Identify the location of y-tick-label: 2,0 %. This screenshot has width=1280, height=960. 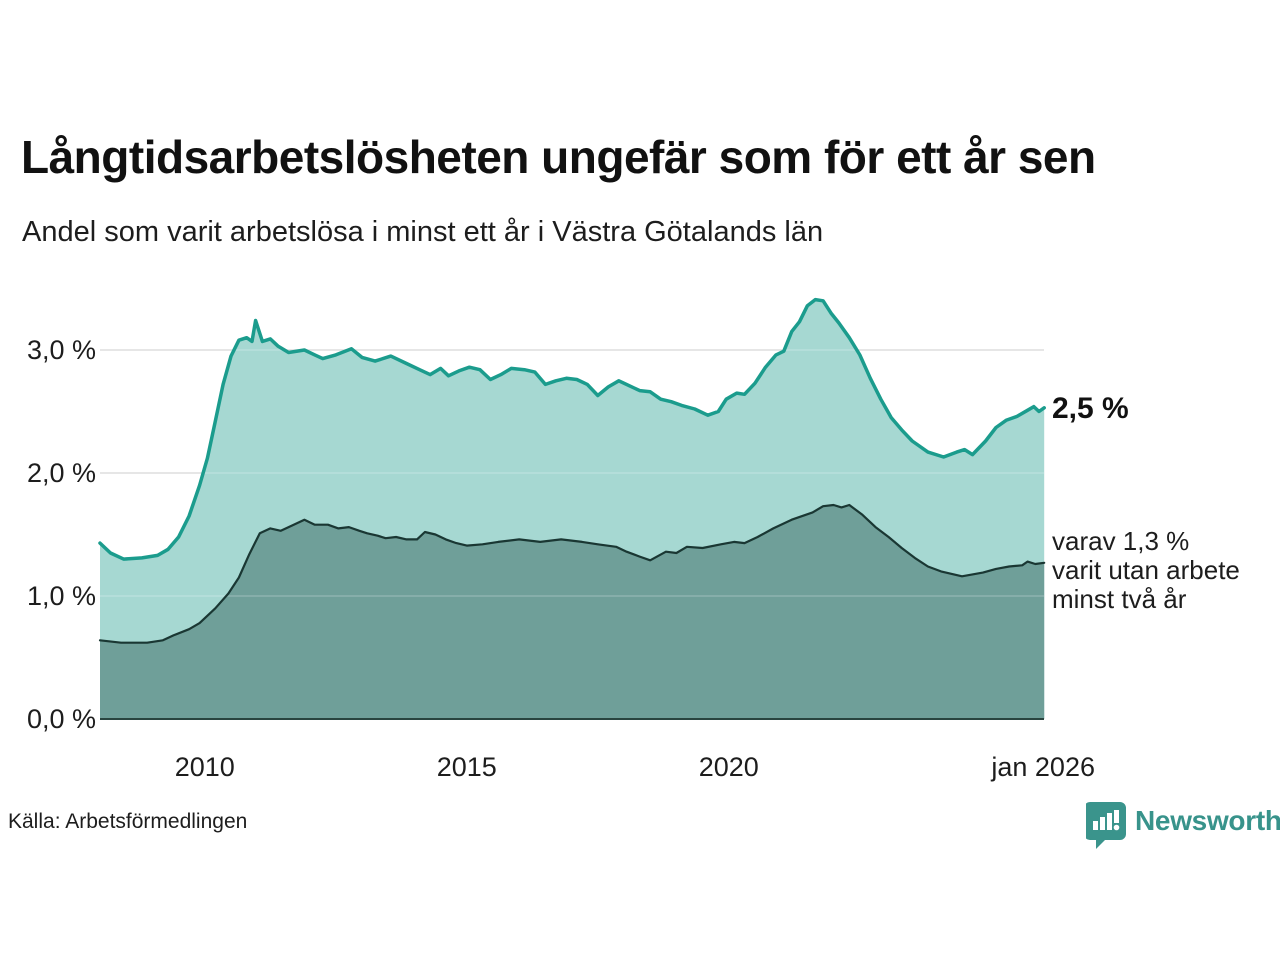
(61, 473).